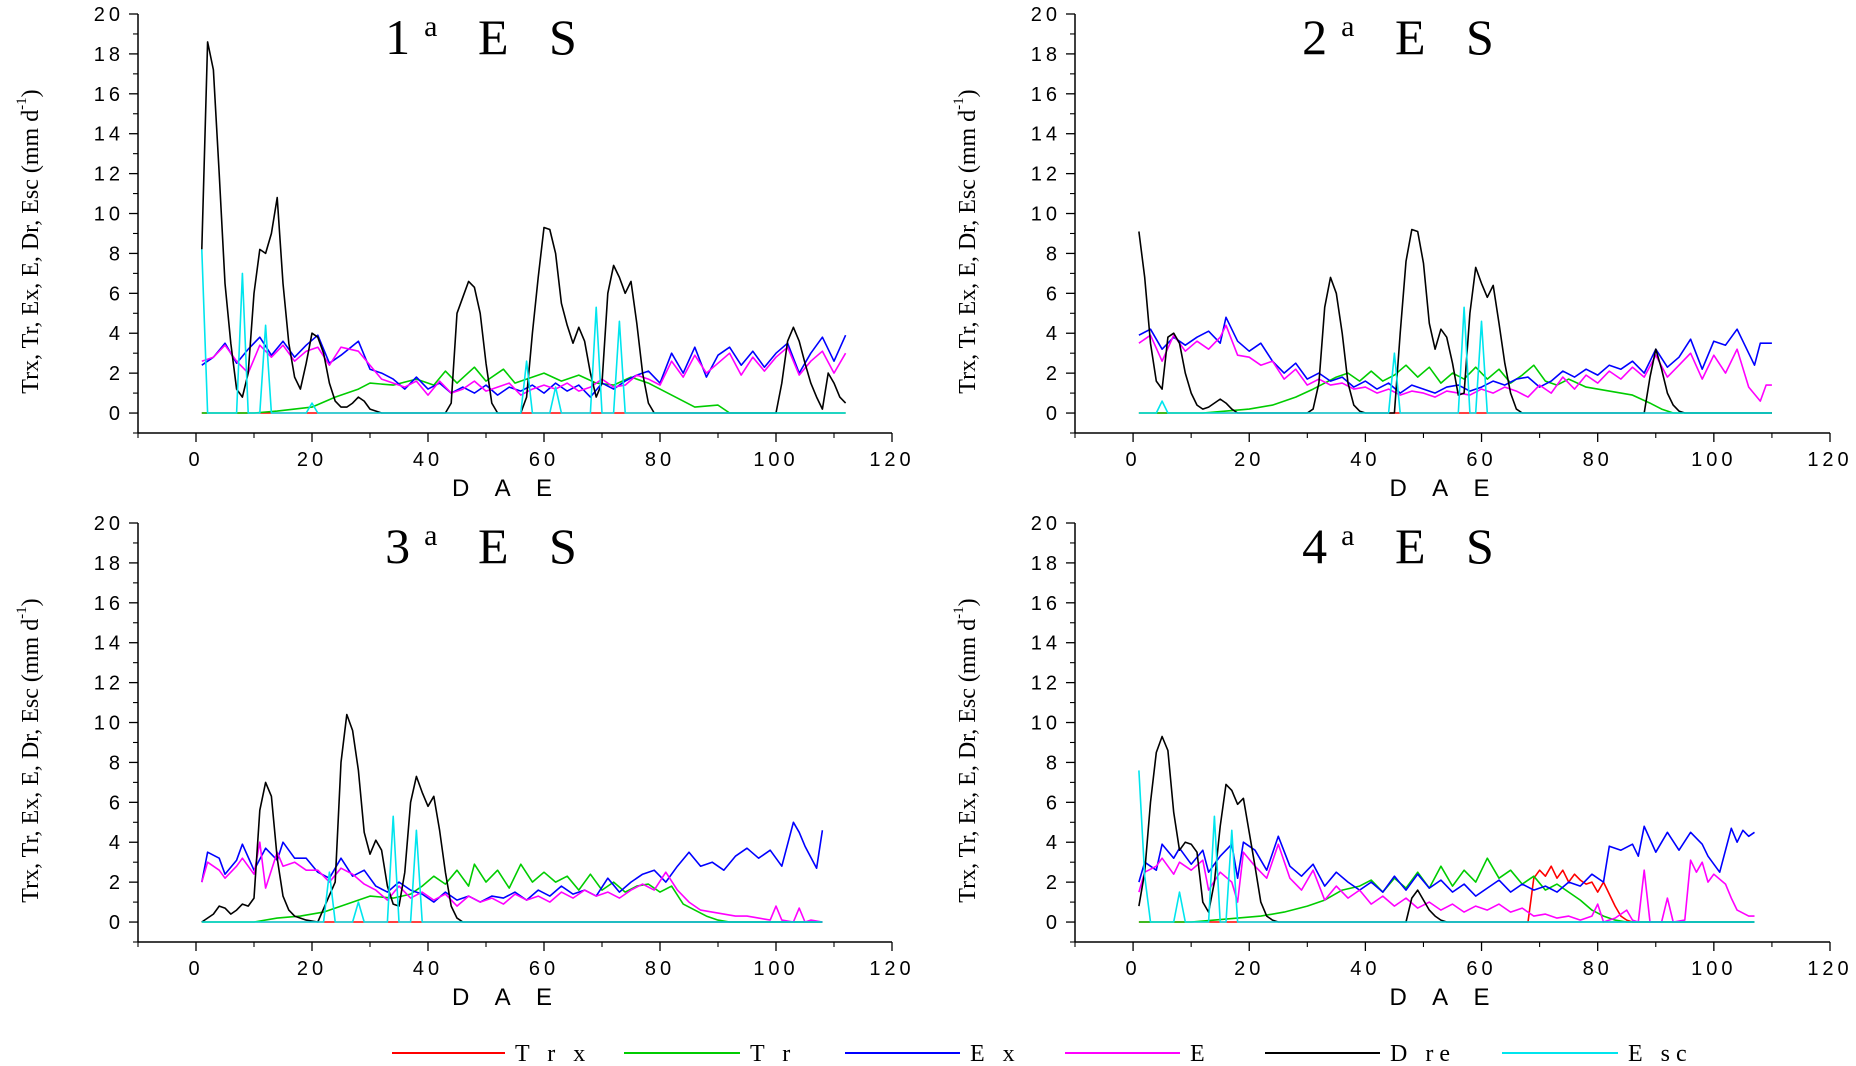  Describe the element at coordinates (995, 1053) in the screenshot. I see `legend-label: E x` at that location.